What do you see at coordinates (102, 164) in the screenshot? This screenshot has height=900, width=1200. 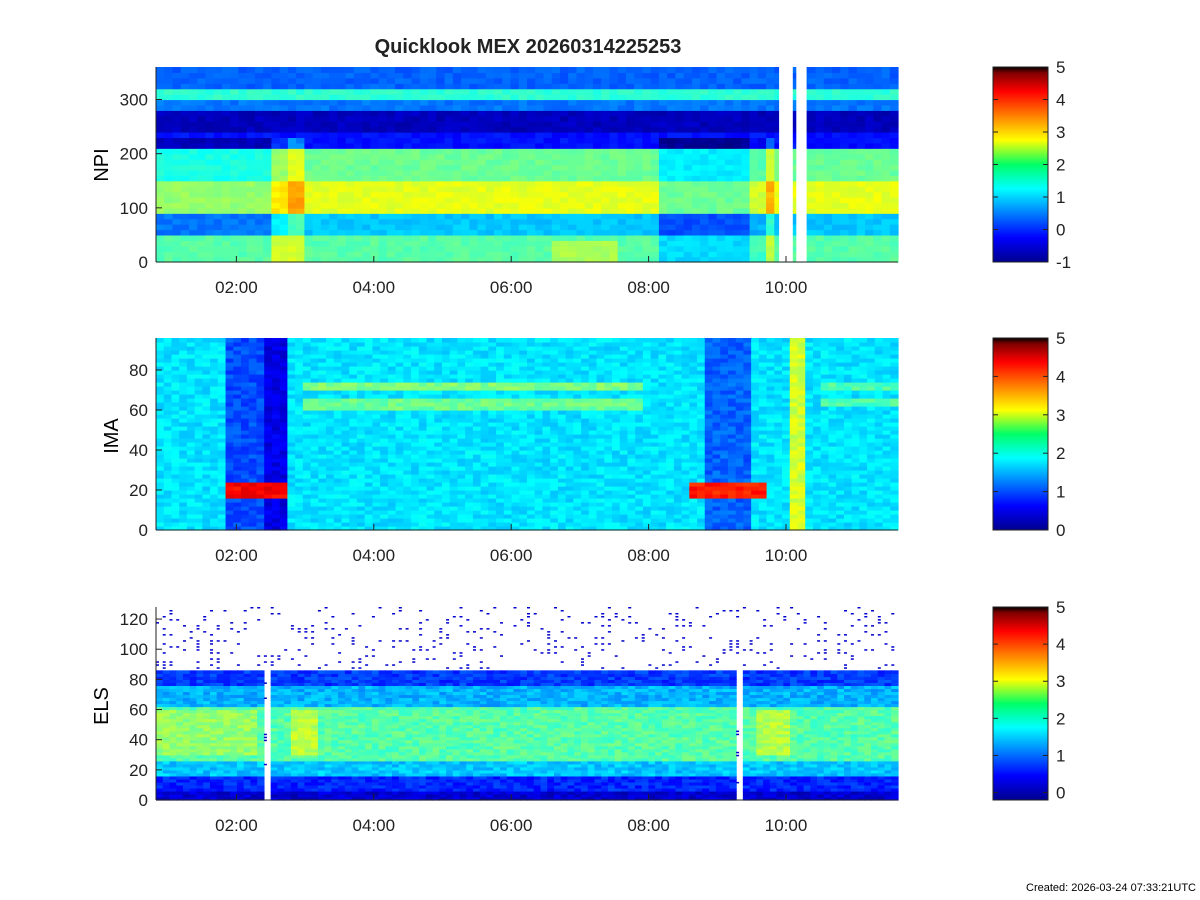 I see `npi-ylabel: NPI` at bounding box center [102, 164].